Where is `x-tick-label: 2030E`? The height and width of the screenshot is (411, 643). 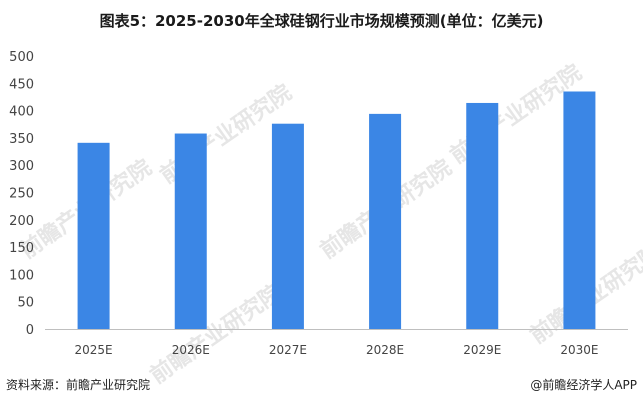 x-tick-label: 2030E is located at coordinates (579, 350).